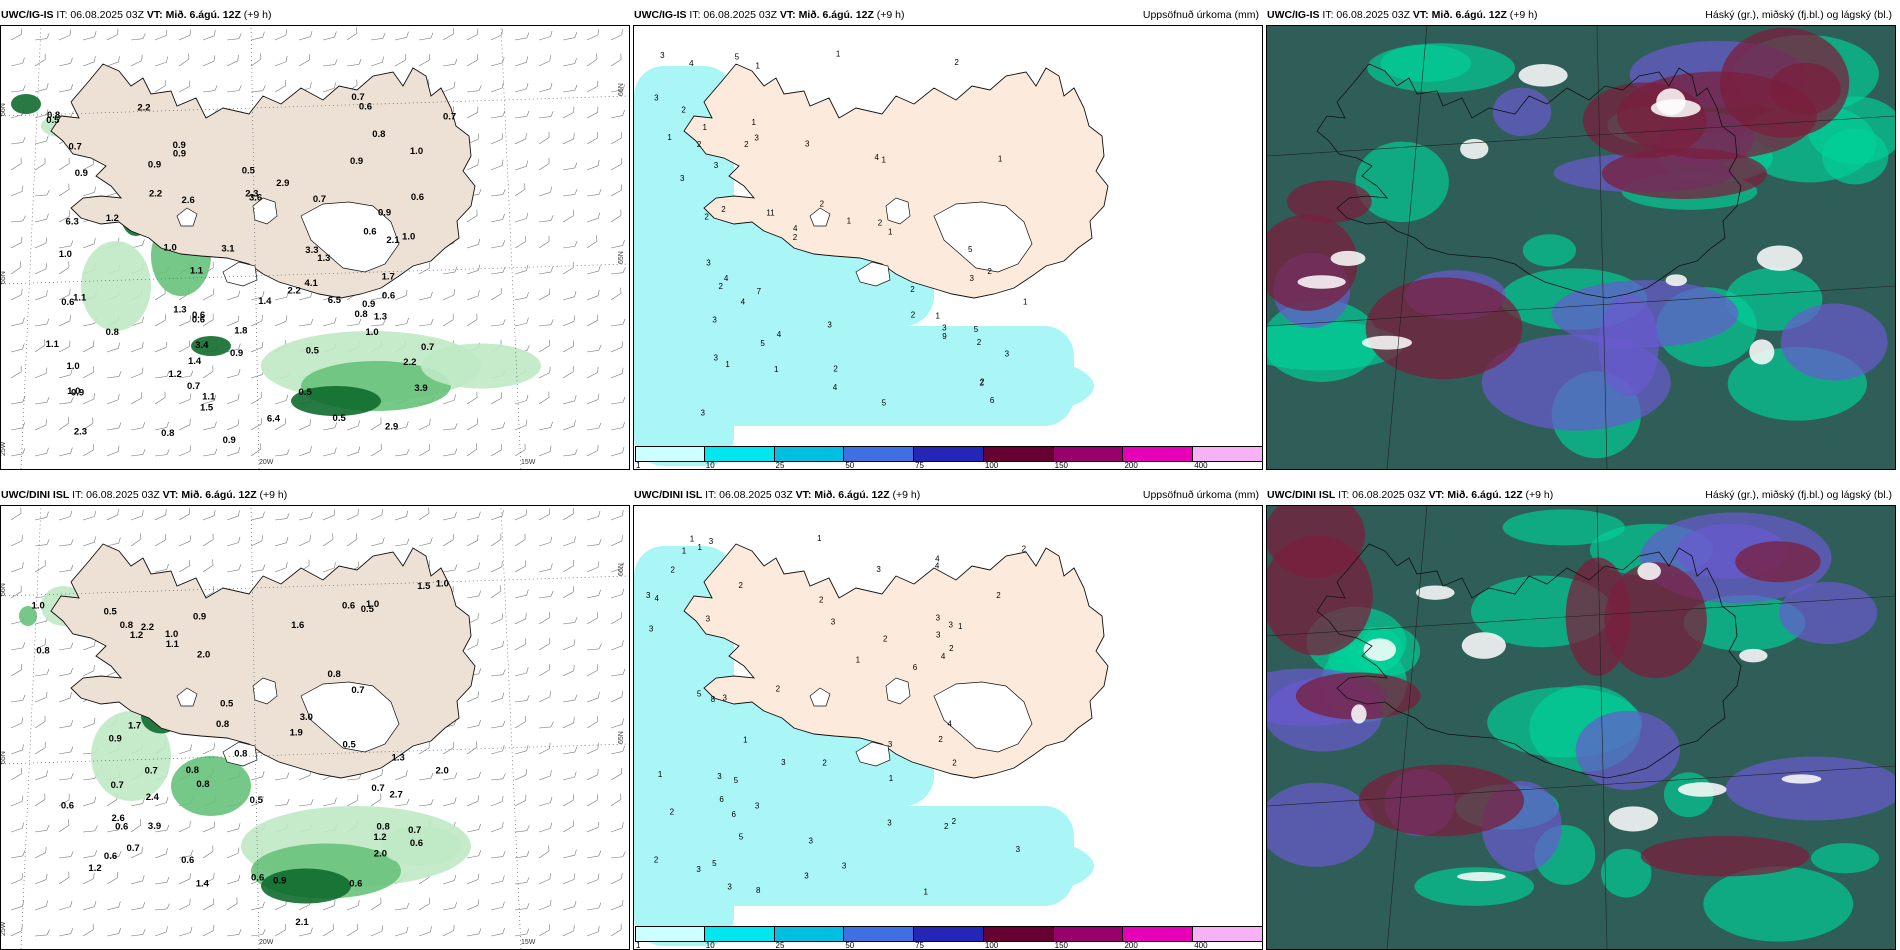 This screenshot has width=1900, height=950. Describe the element at coordinates (699, 693) in the screenshot. I see `value-label: 5` at that location.